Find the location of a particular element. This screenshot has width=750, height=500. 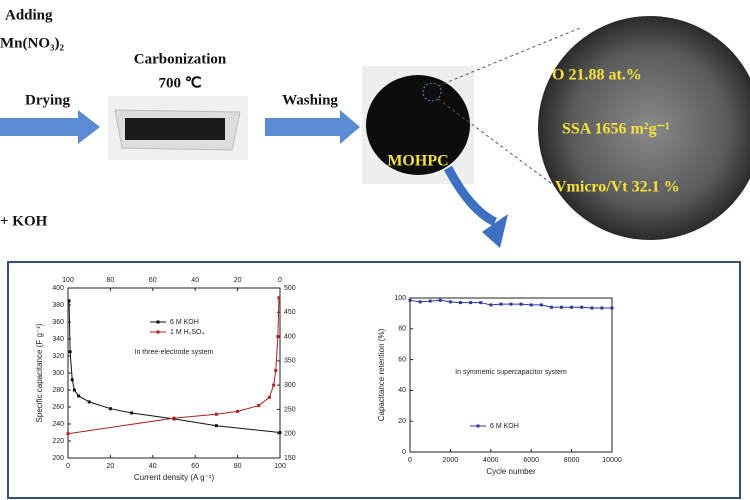

y-tick-label: 40 is located at coordinates (402, 390).